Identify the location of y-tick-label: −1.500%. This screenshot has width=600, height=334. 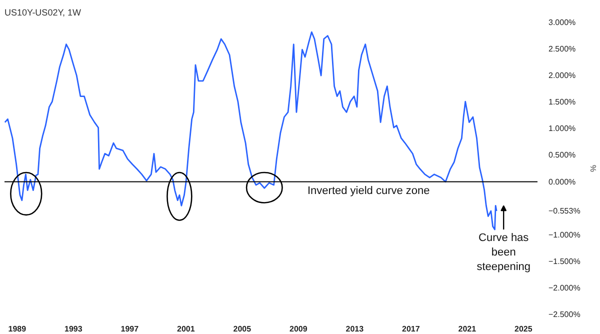
(564, 261).